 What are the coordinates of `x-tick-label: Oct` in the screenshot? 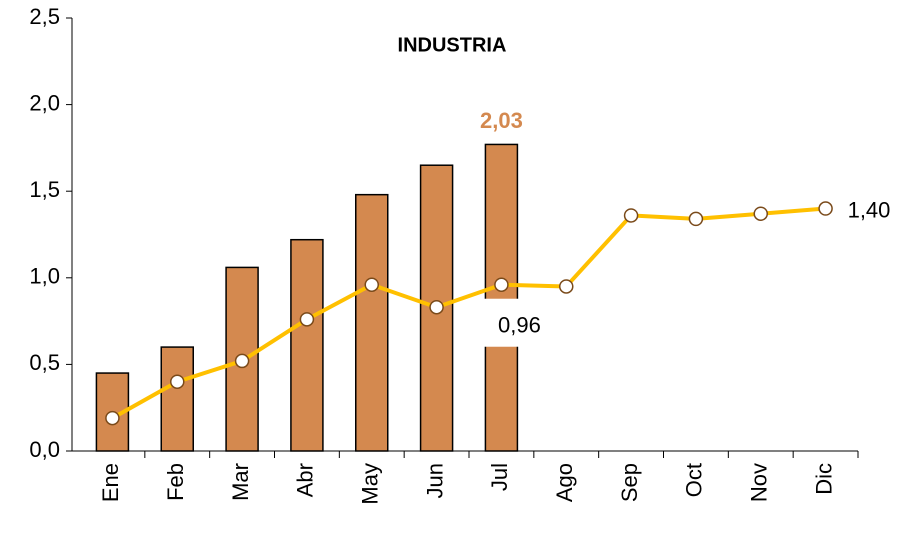 It's located at (694, 480).